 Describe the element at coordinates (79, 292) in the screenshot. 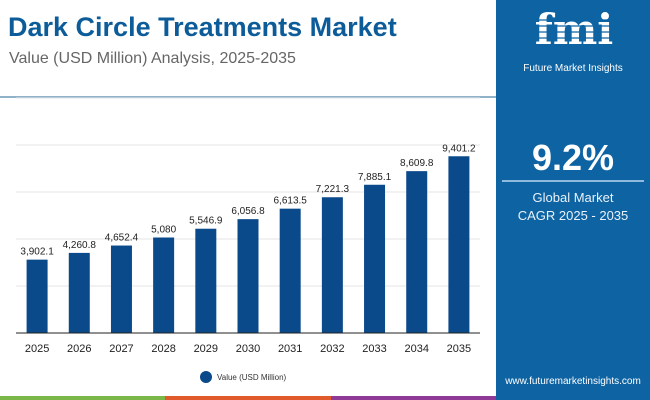

I see `bar-2026` at that location.